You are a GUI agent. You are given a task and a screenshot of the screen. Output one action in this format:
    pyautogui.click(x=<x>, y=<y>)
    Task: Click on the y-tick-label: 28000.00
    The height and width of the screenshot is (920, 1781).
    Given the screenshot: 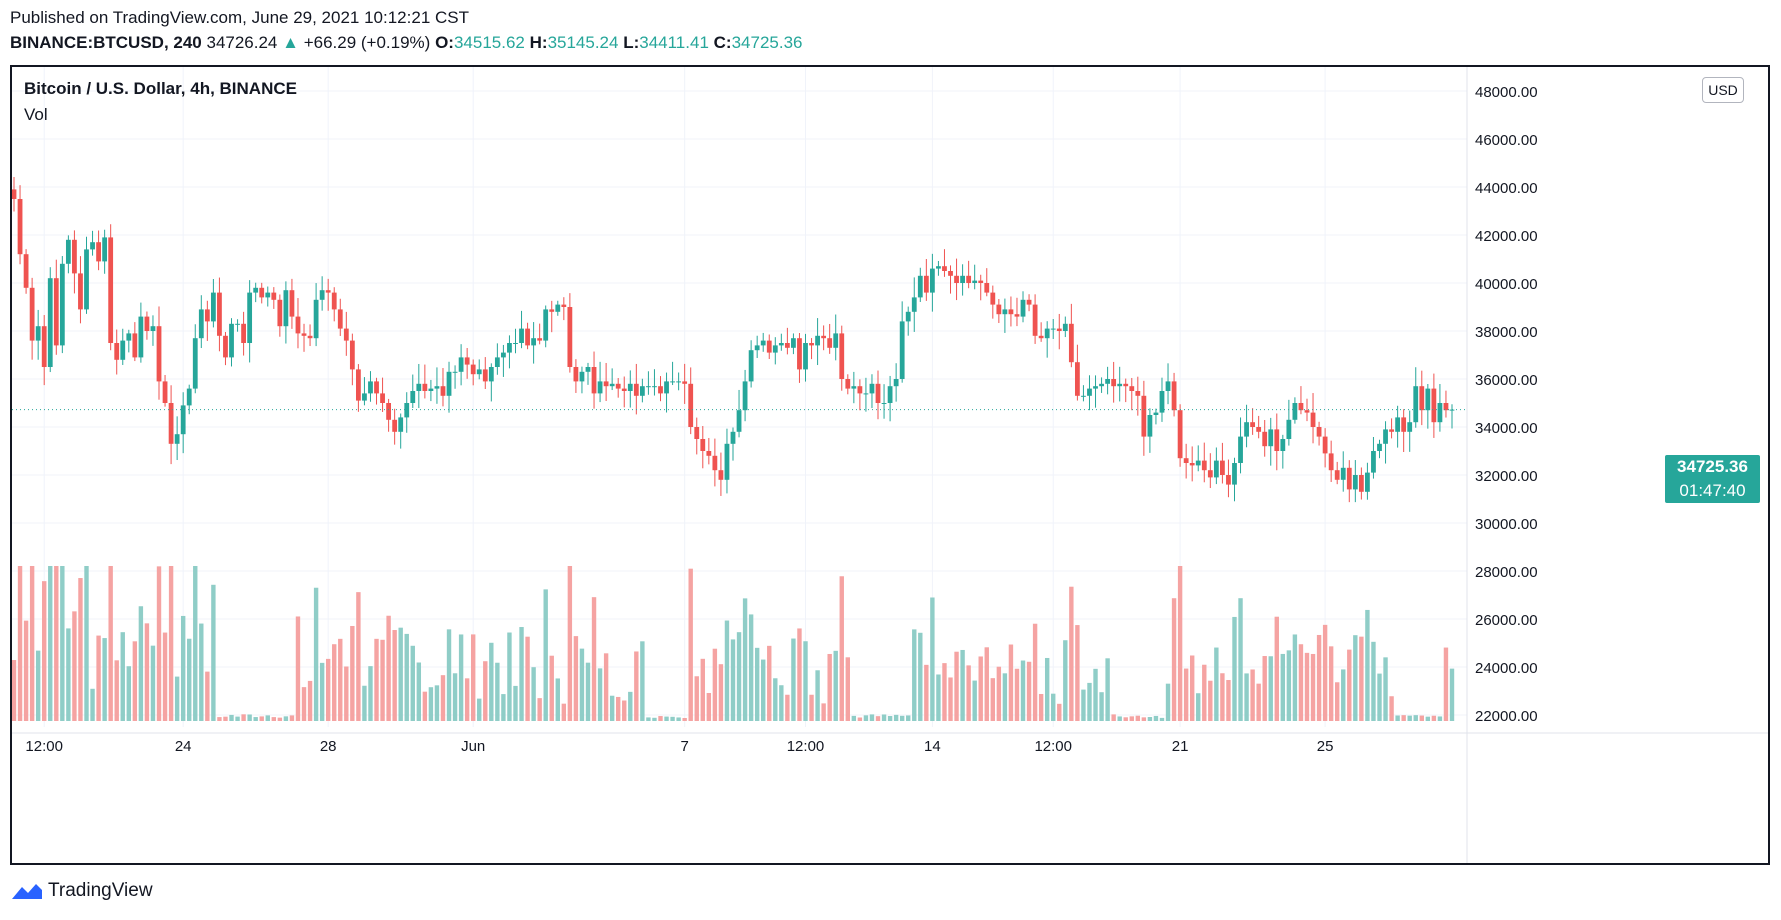 What is the action you would take?
    pyautogui.click(x=1506, y=572)
    